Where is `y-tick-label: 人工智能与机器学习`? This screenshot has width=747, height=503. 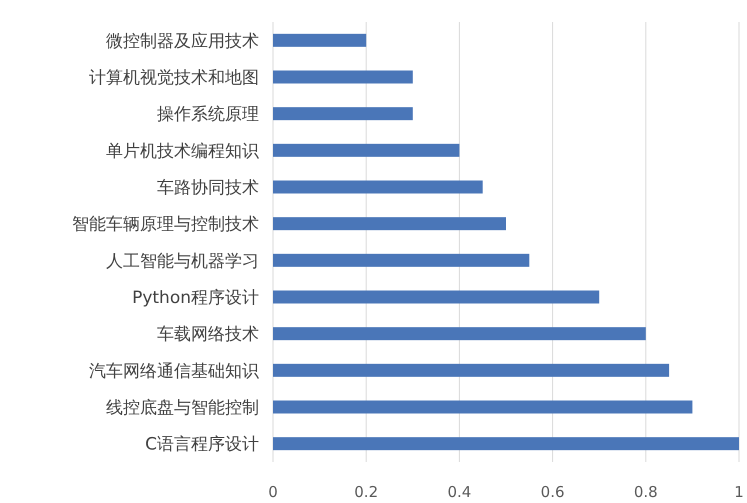
y-tick-label: 人工智能与机器学习 is located at coordinates (182, 261).